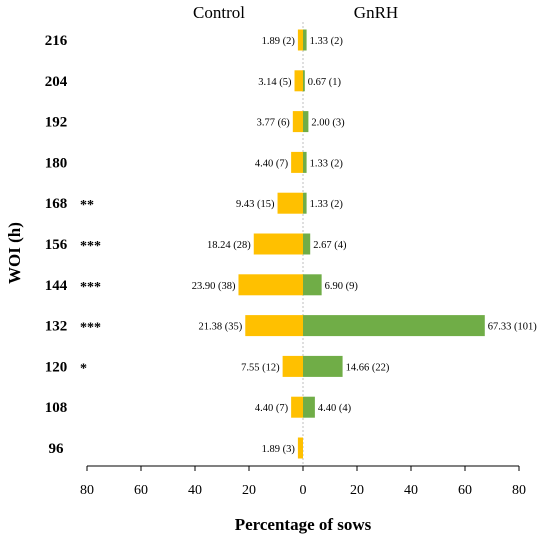 This screenshot has height=543, width=550. I want to click on control-data-label: 3.14 (5), so click(275, 82).